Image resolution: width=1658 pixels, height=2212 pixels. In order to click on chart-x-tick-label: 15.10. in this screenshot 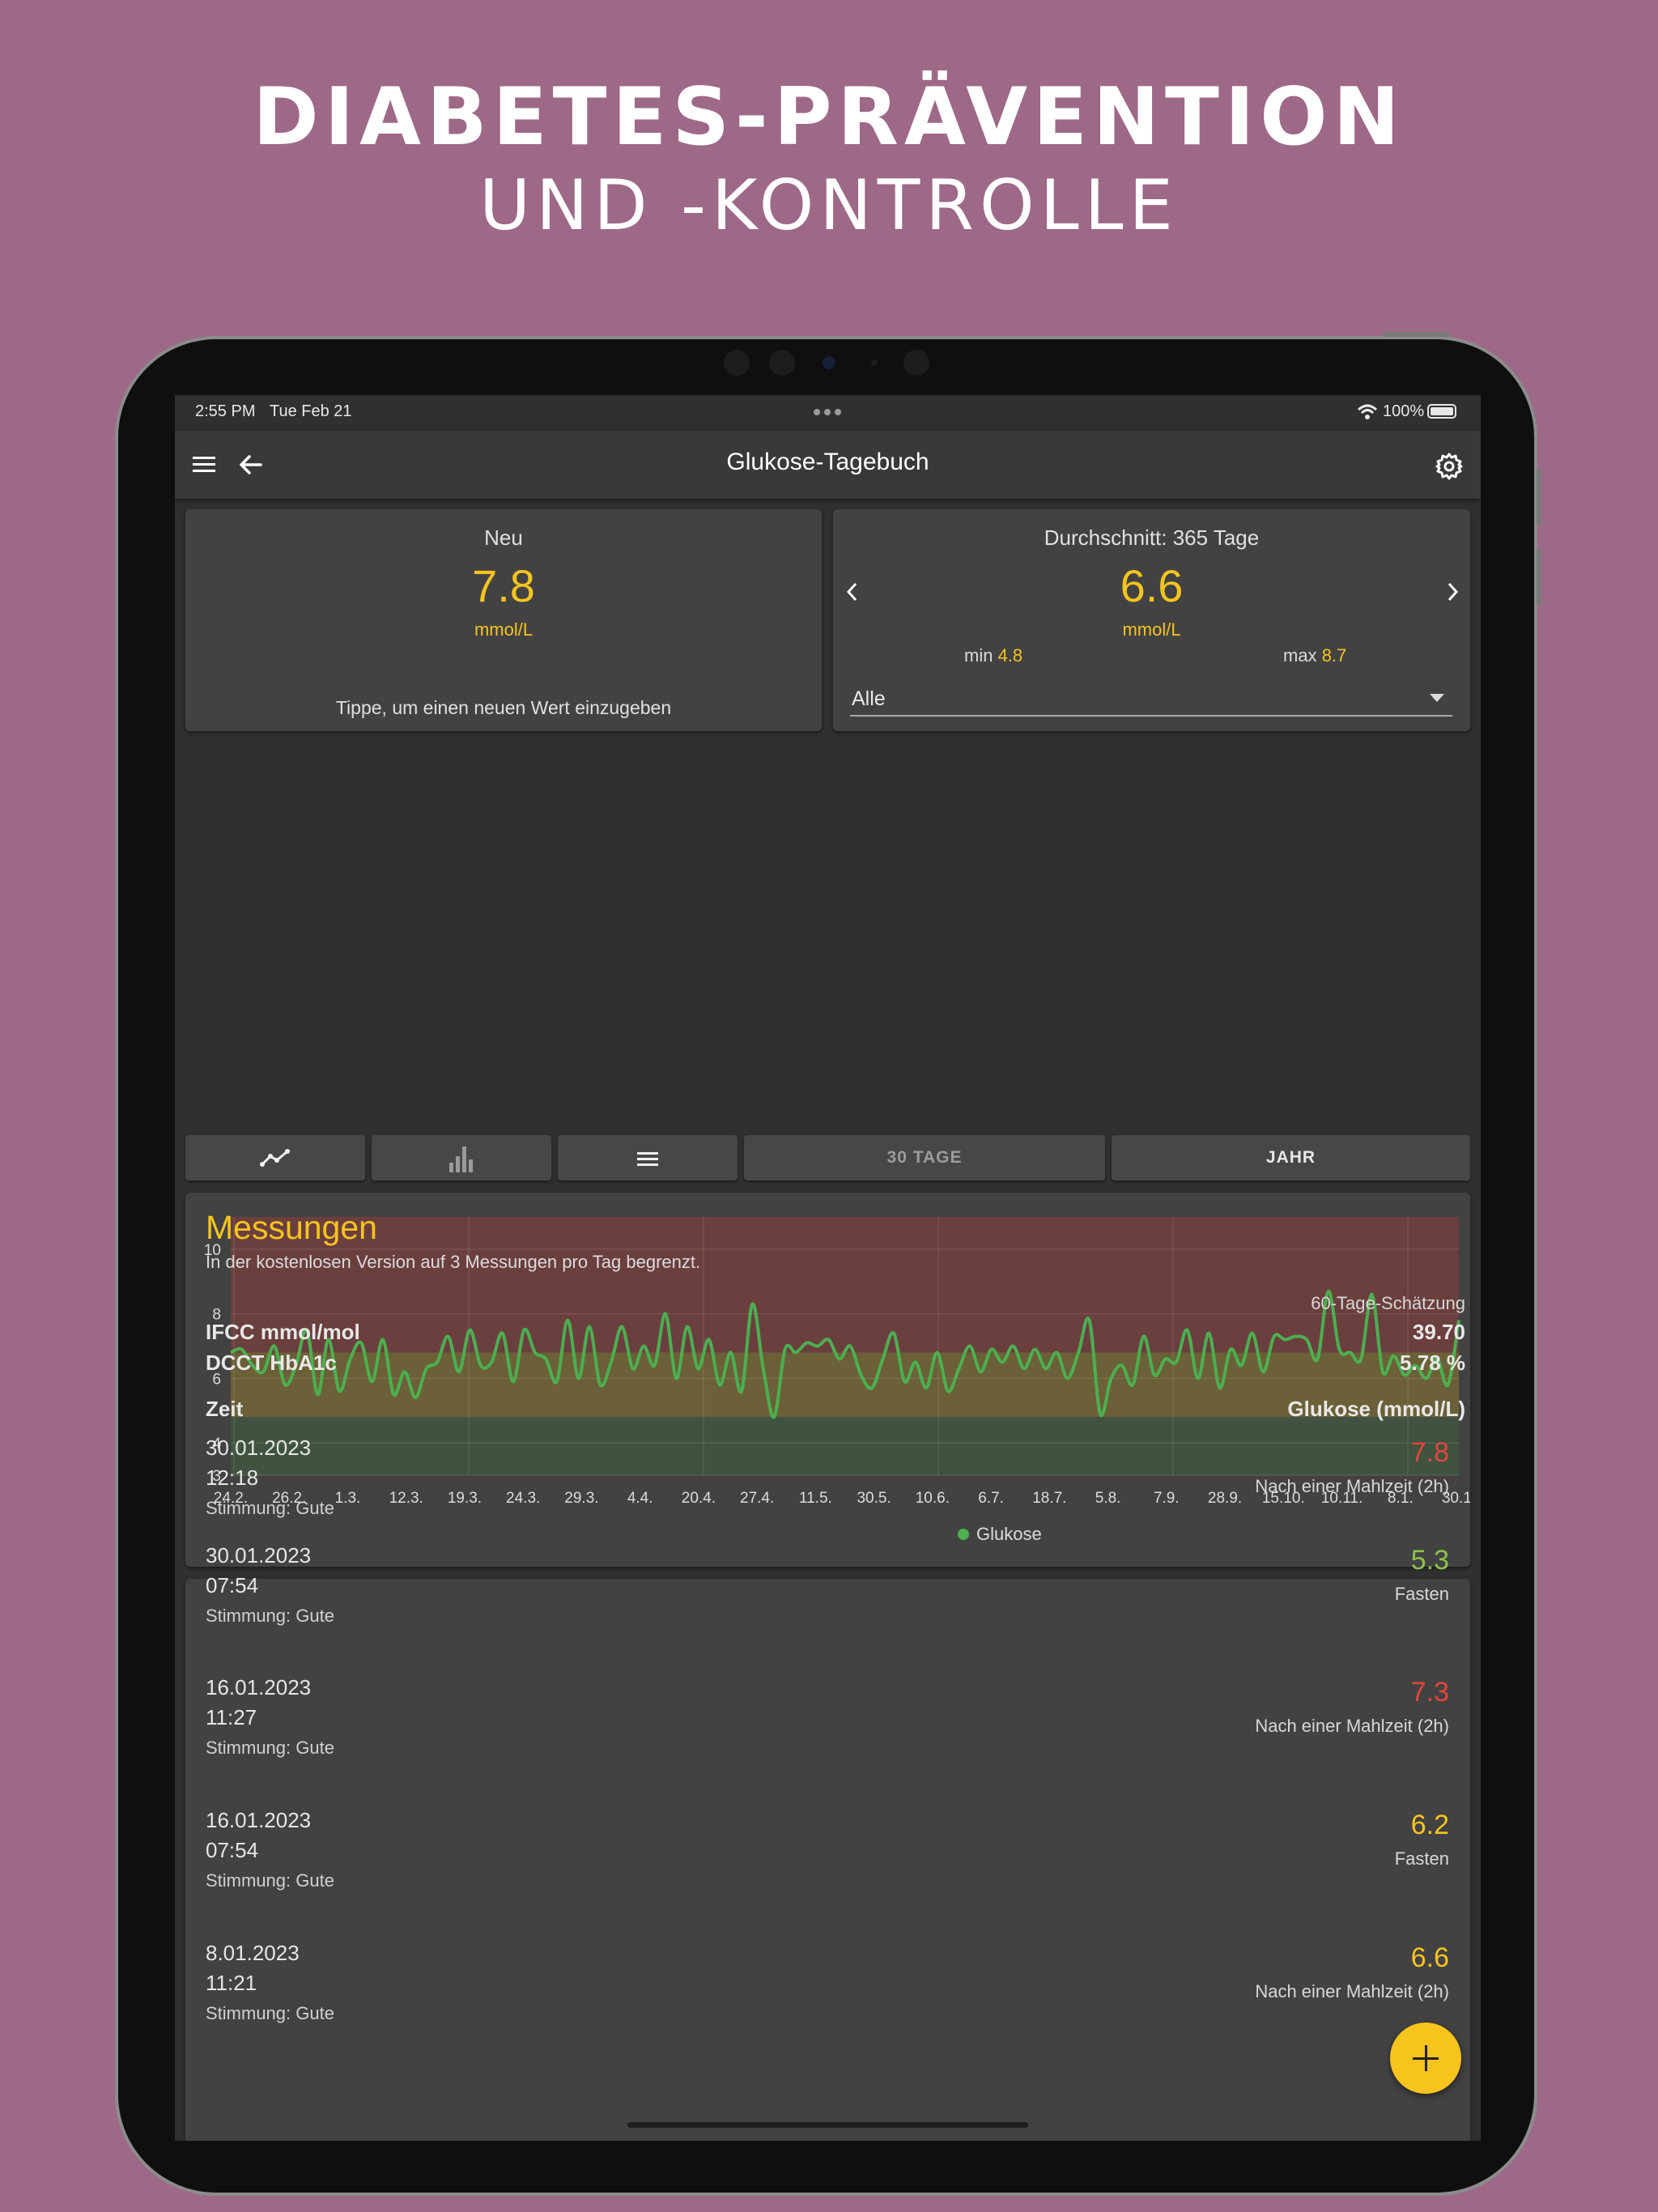, I will do `click(1283, 1498)`.